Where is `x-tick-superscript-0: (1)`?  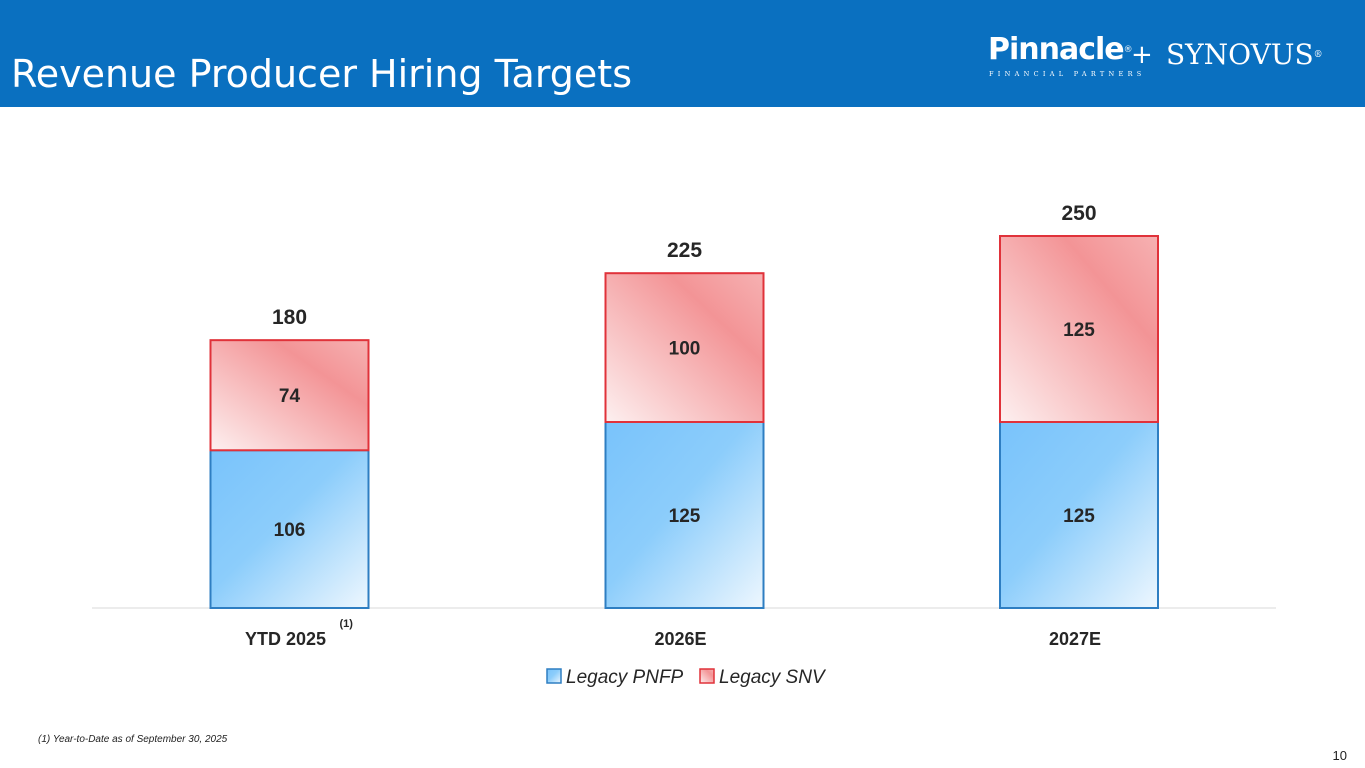
x-tick-superscript-0: (1) is located at coordinates (347, 624).